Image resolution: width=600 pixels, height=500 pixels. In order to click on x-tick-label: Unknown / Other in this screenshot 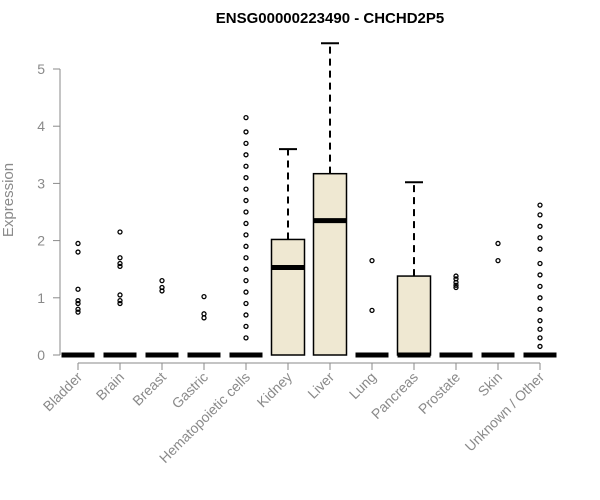, I will do `click(505, 412)`.